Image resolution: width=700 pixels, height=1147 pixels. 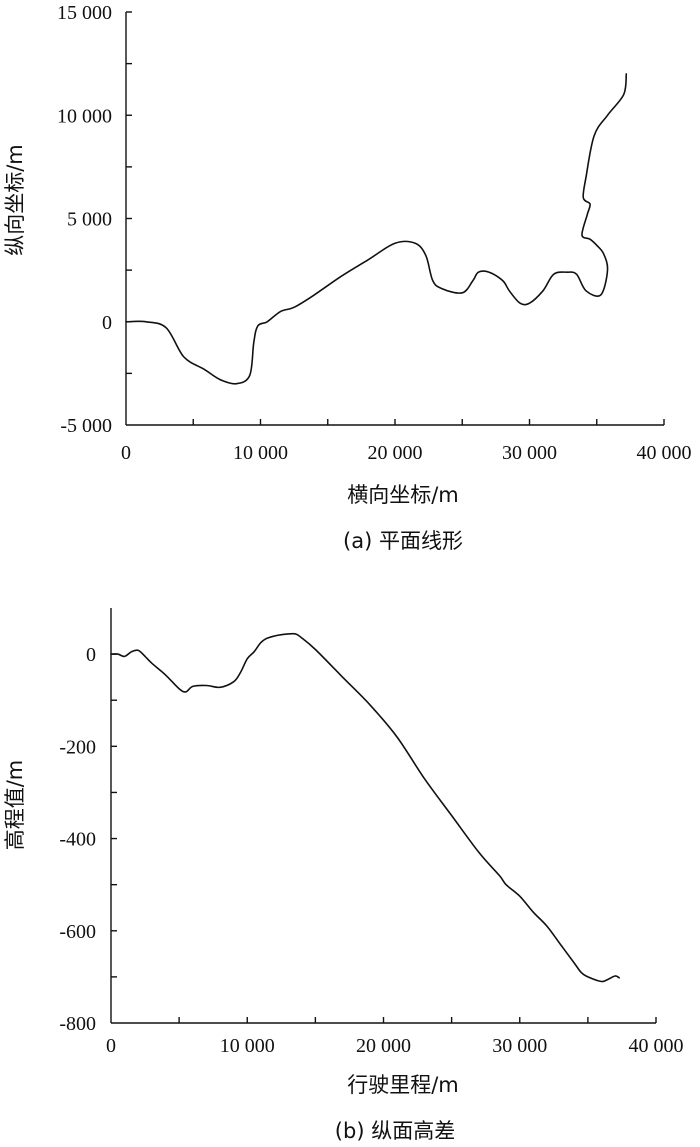 I want to click on chart-b-x-axis-title: 行驶里程/m, so click(x=403, y=1085).